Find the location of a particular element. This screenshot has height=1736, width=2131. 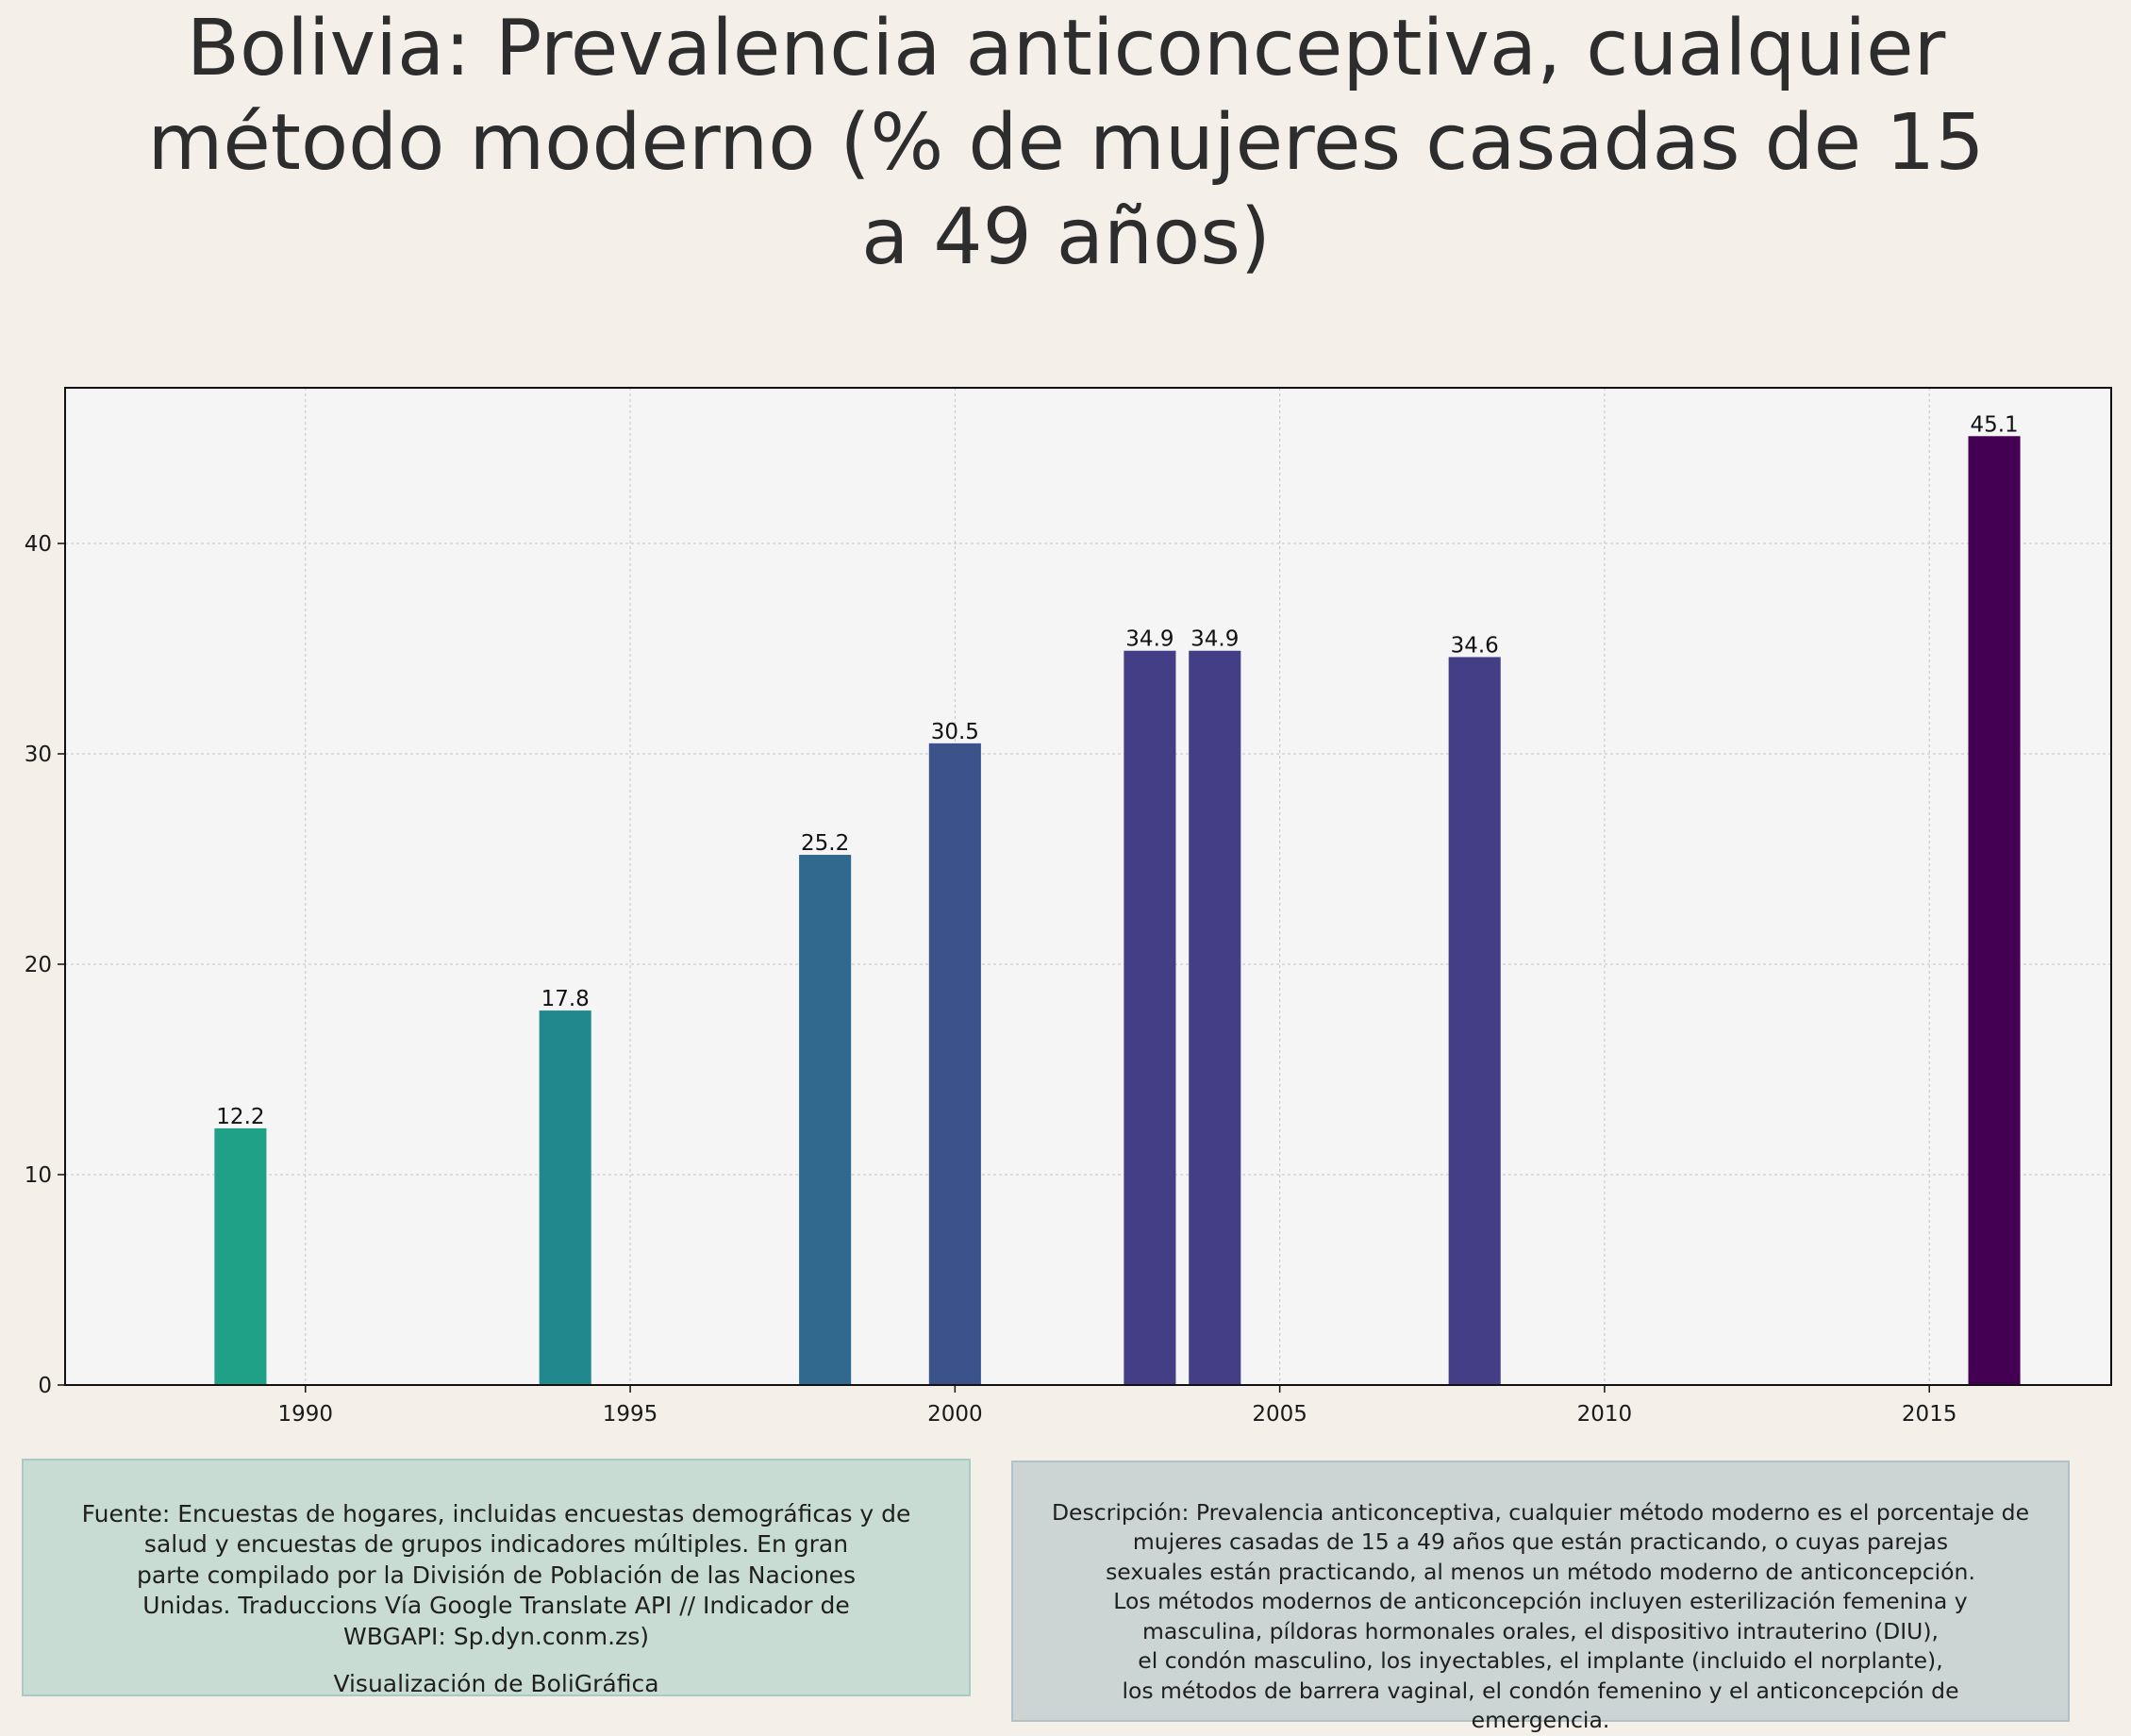

bar-value-label: 12.2 is located at coordinates (240, 1117).